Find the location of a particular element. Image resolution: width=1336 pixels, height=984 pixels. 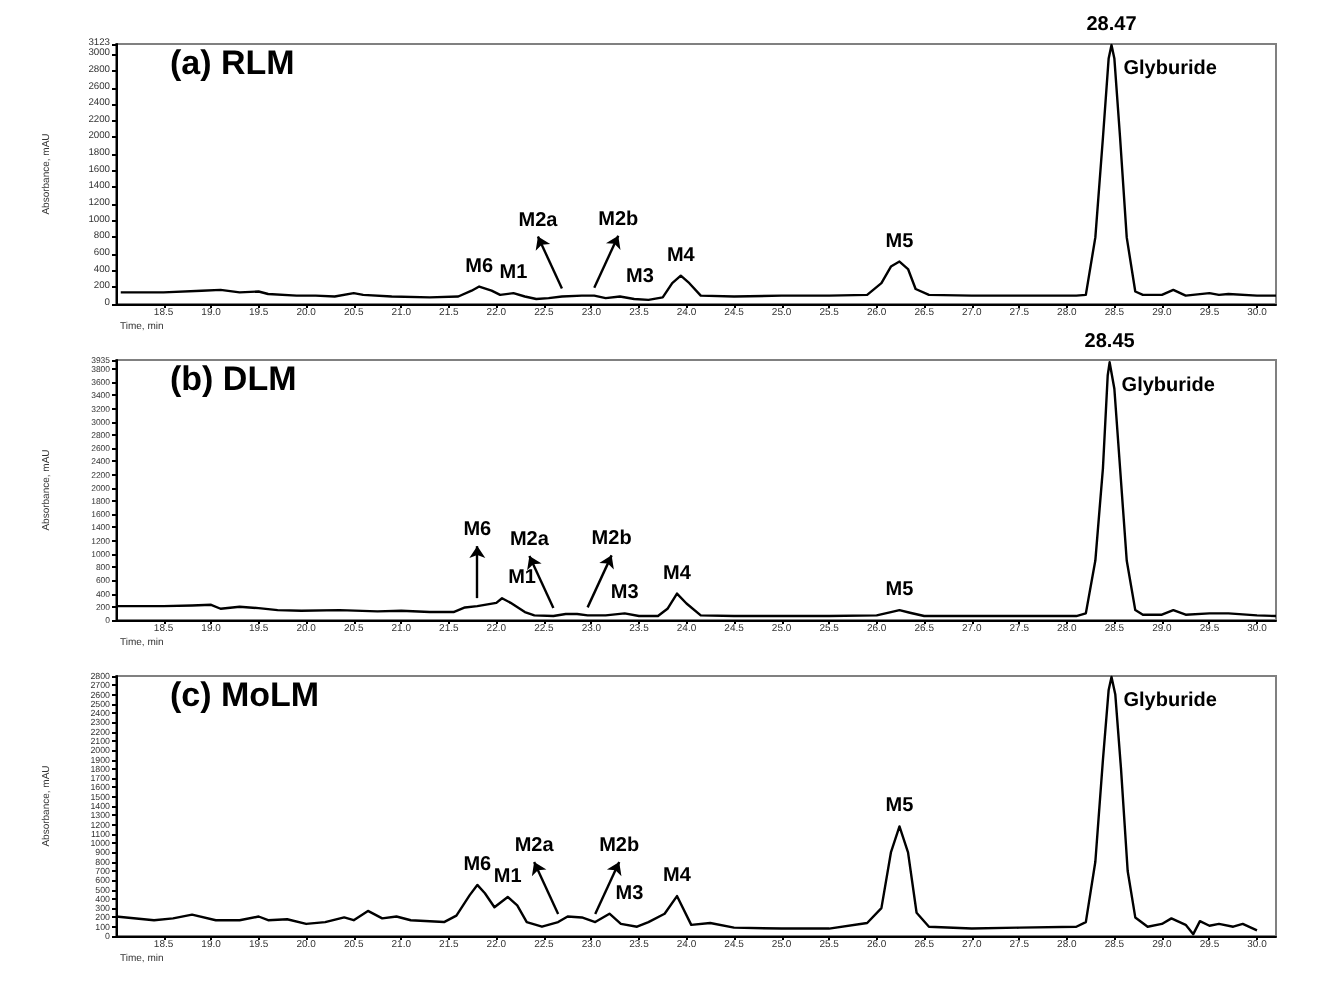

annotation: 28.45 is located at coordinates (1110, 342).